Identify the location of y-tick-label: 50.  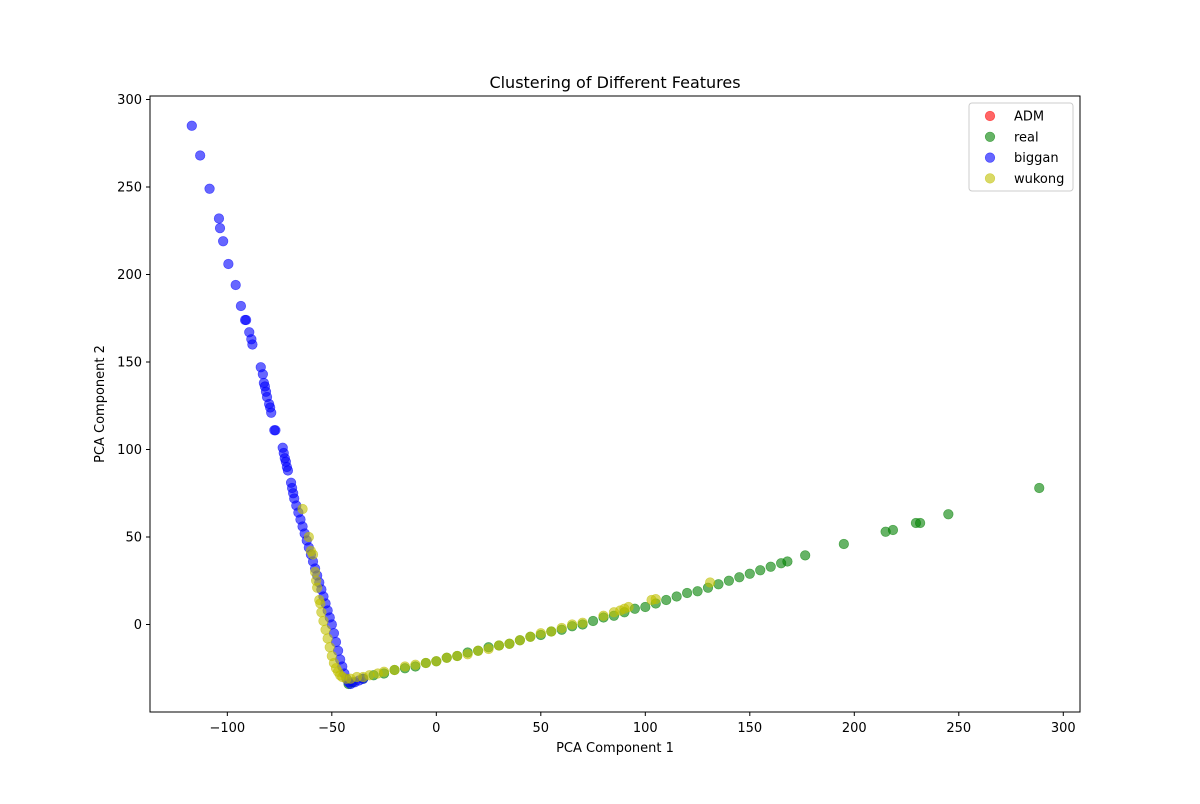
(133, 538).